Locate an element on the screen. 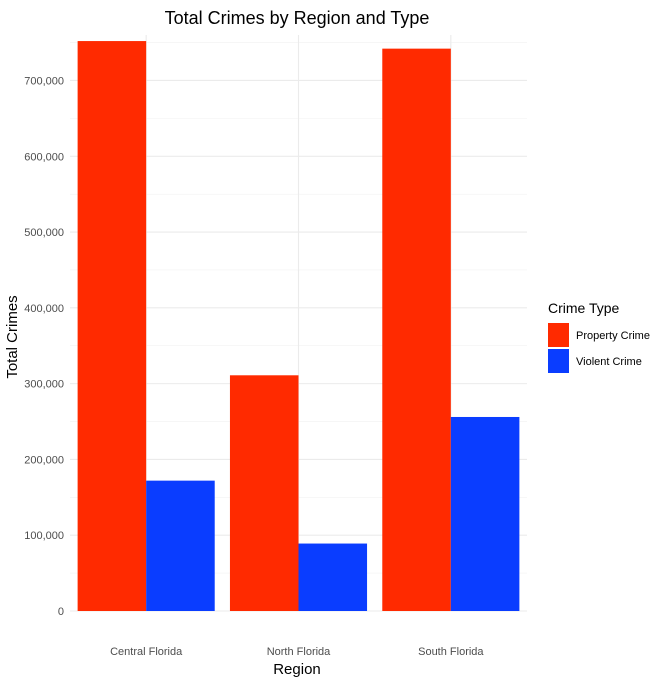 The width and height of the screenshot is (666, 691). y-tick-label: 100,000 is located at coordinates (44, 536).